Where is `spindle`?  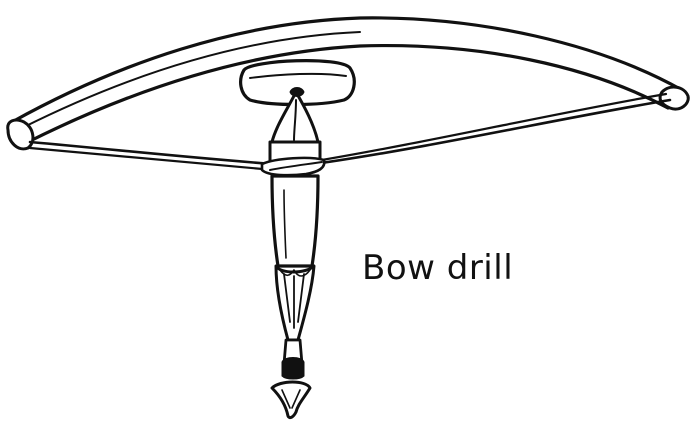 spindle is located at coordinates (293, 214).